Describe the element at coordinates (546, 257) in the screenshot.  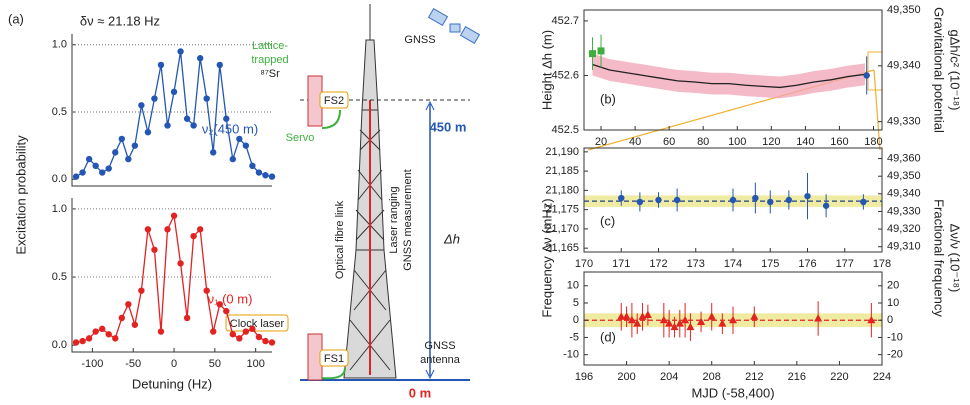
I see `y-axis-label: Frequency Δν (mHz)` at that location.